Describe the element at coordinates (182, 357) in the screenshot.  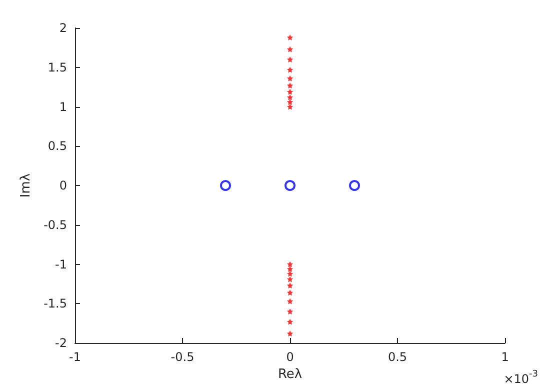
I see `x-tick-label: -0.5` at that location.